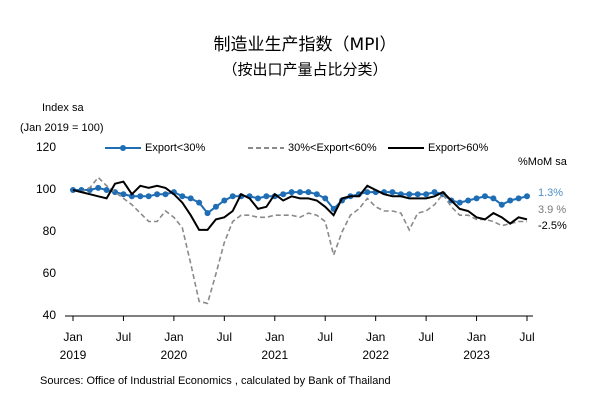  Describe the element at coordinates (458, 148) in the screenshot. I see `legend-label: Export>60%` at that location.